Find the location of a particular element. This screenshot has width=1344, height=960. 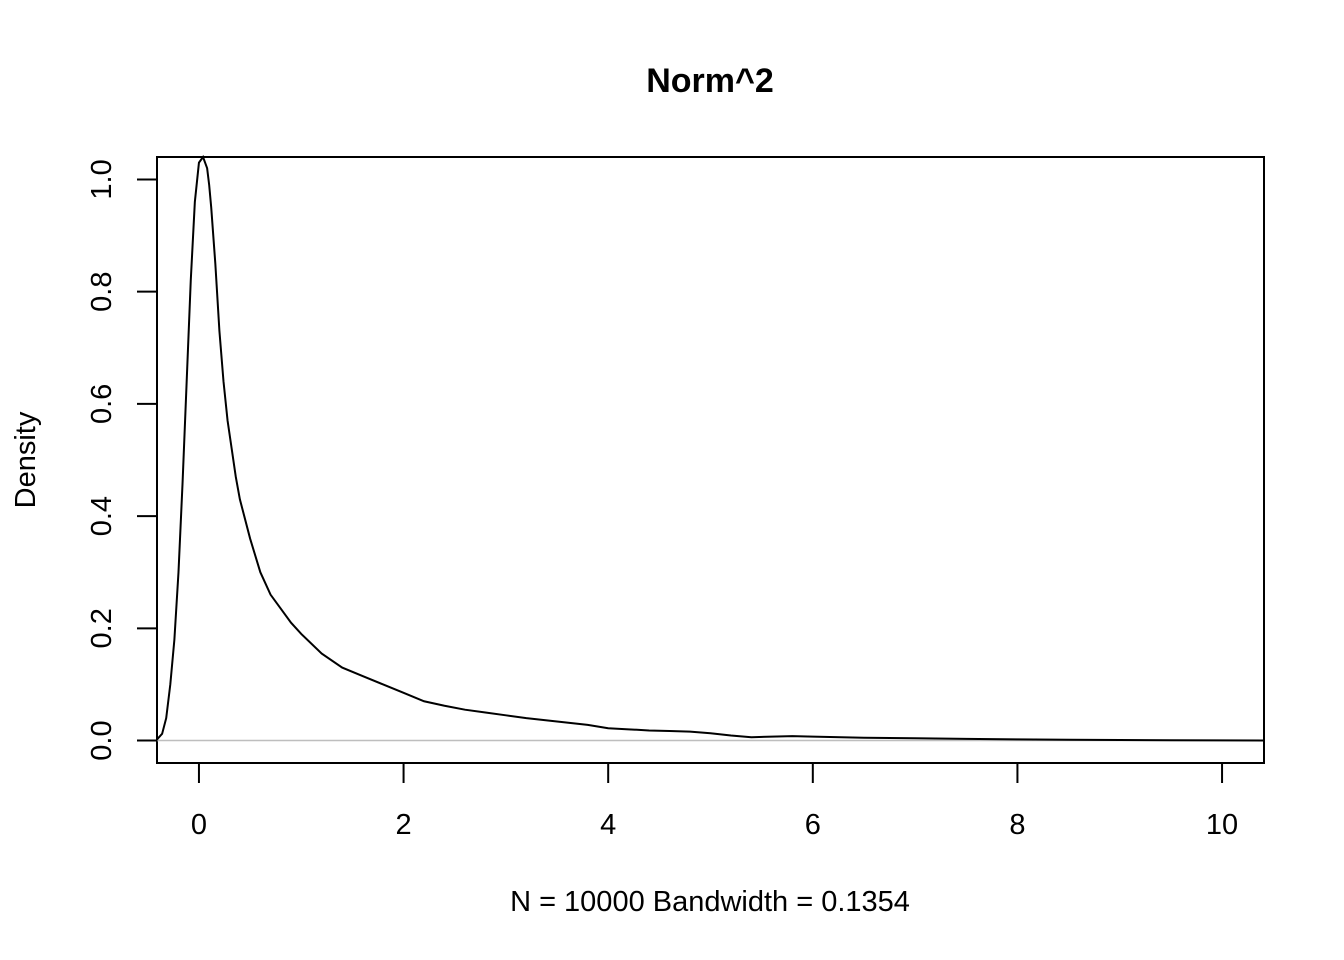

y-axis-label: Density is located at coordinates (26, 459).